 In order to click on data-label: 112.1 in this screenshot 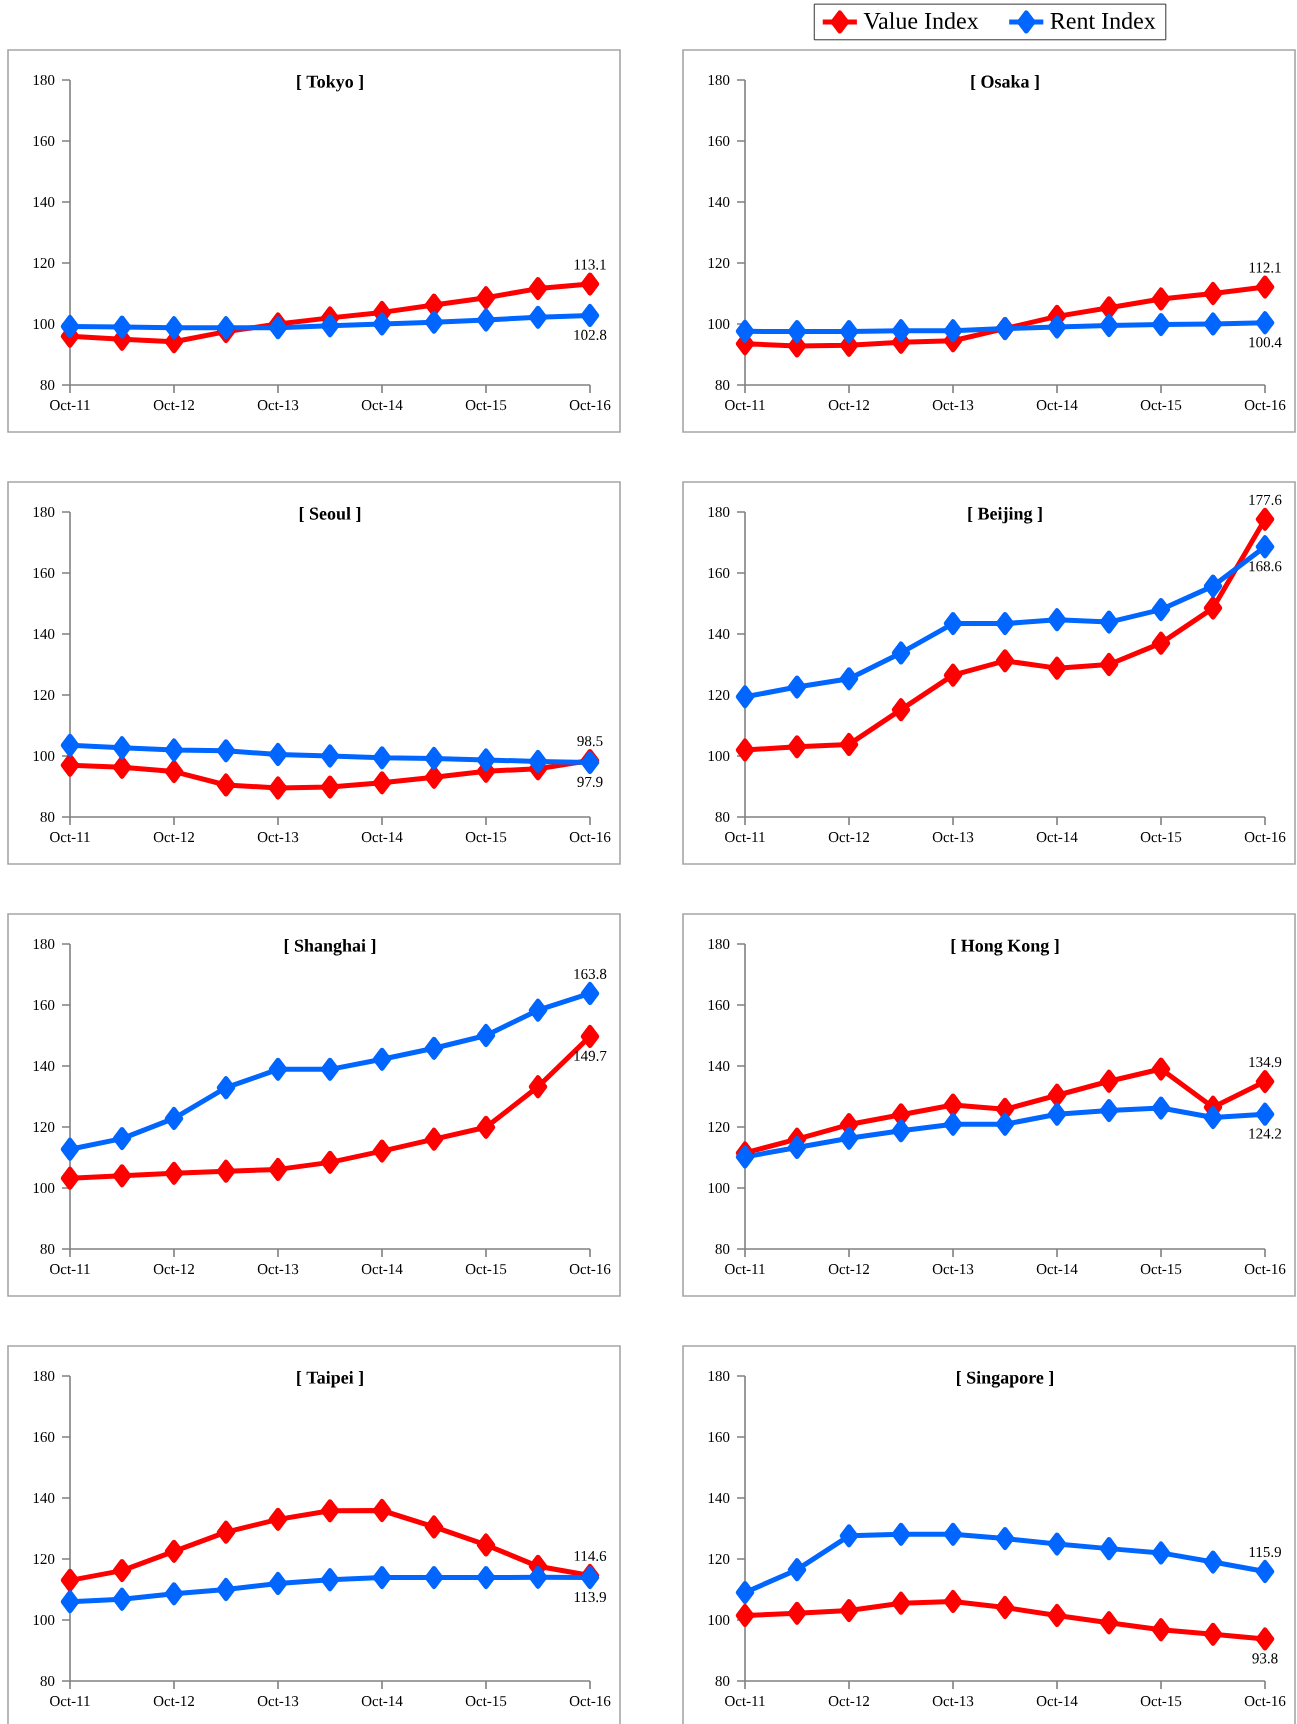, I will do `click(1265, 267)`.